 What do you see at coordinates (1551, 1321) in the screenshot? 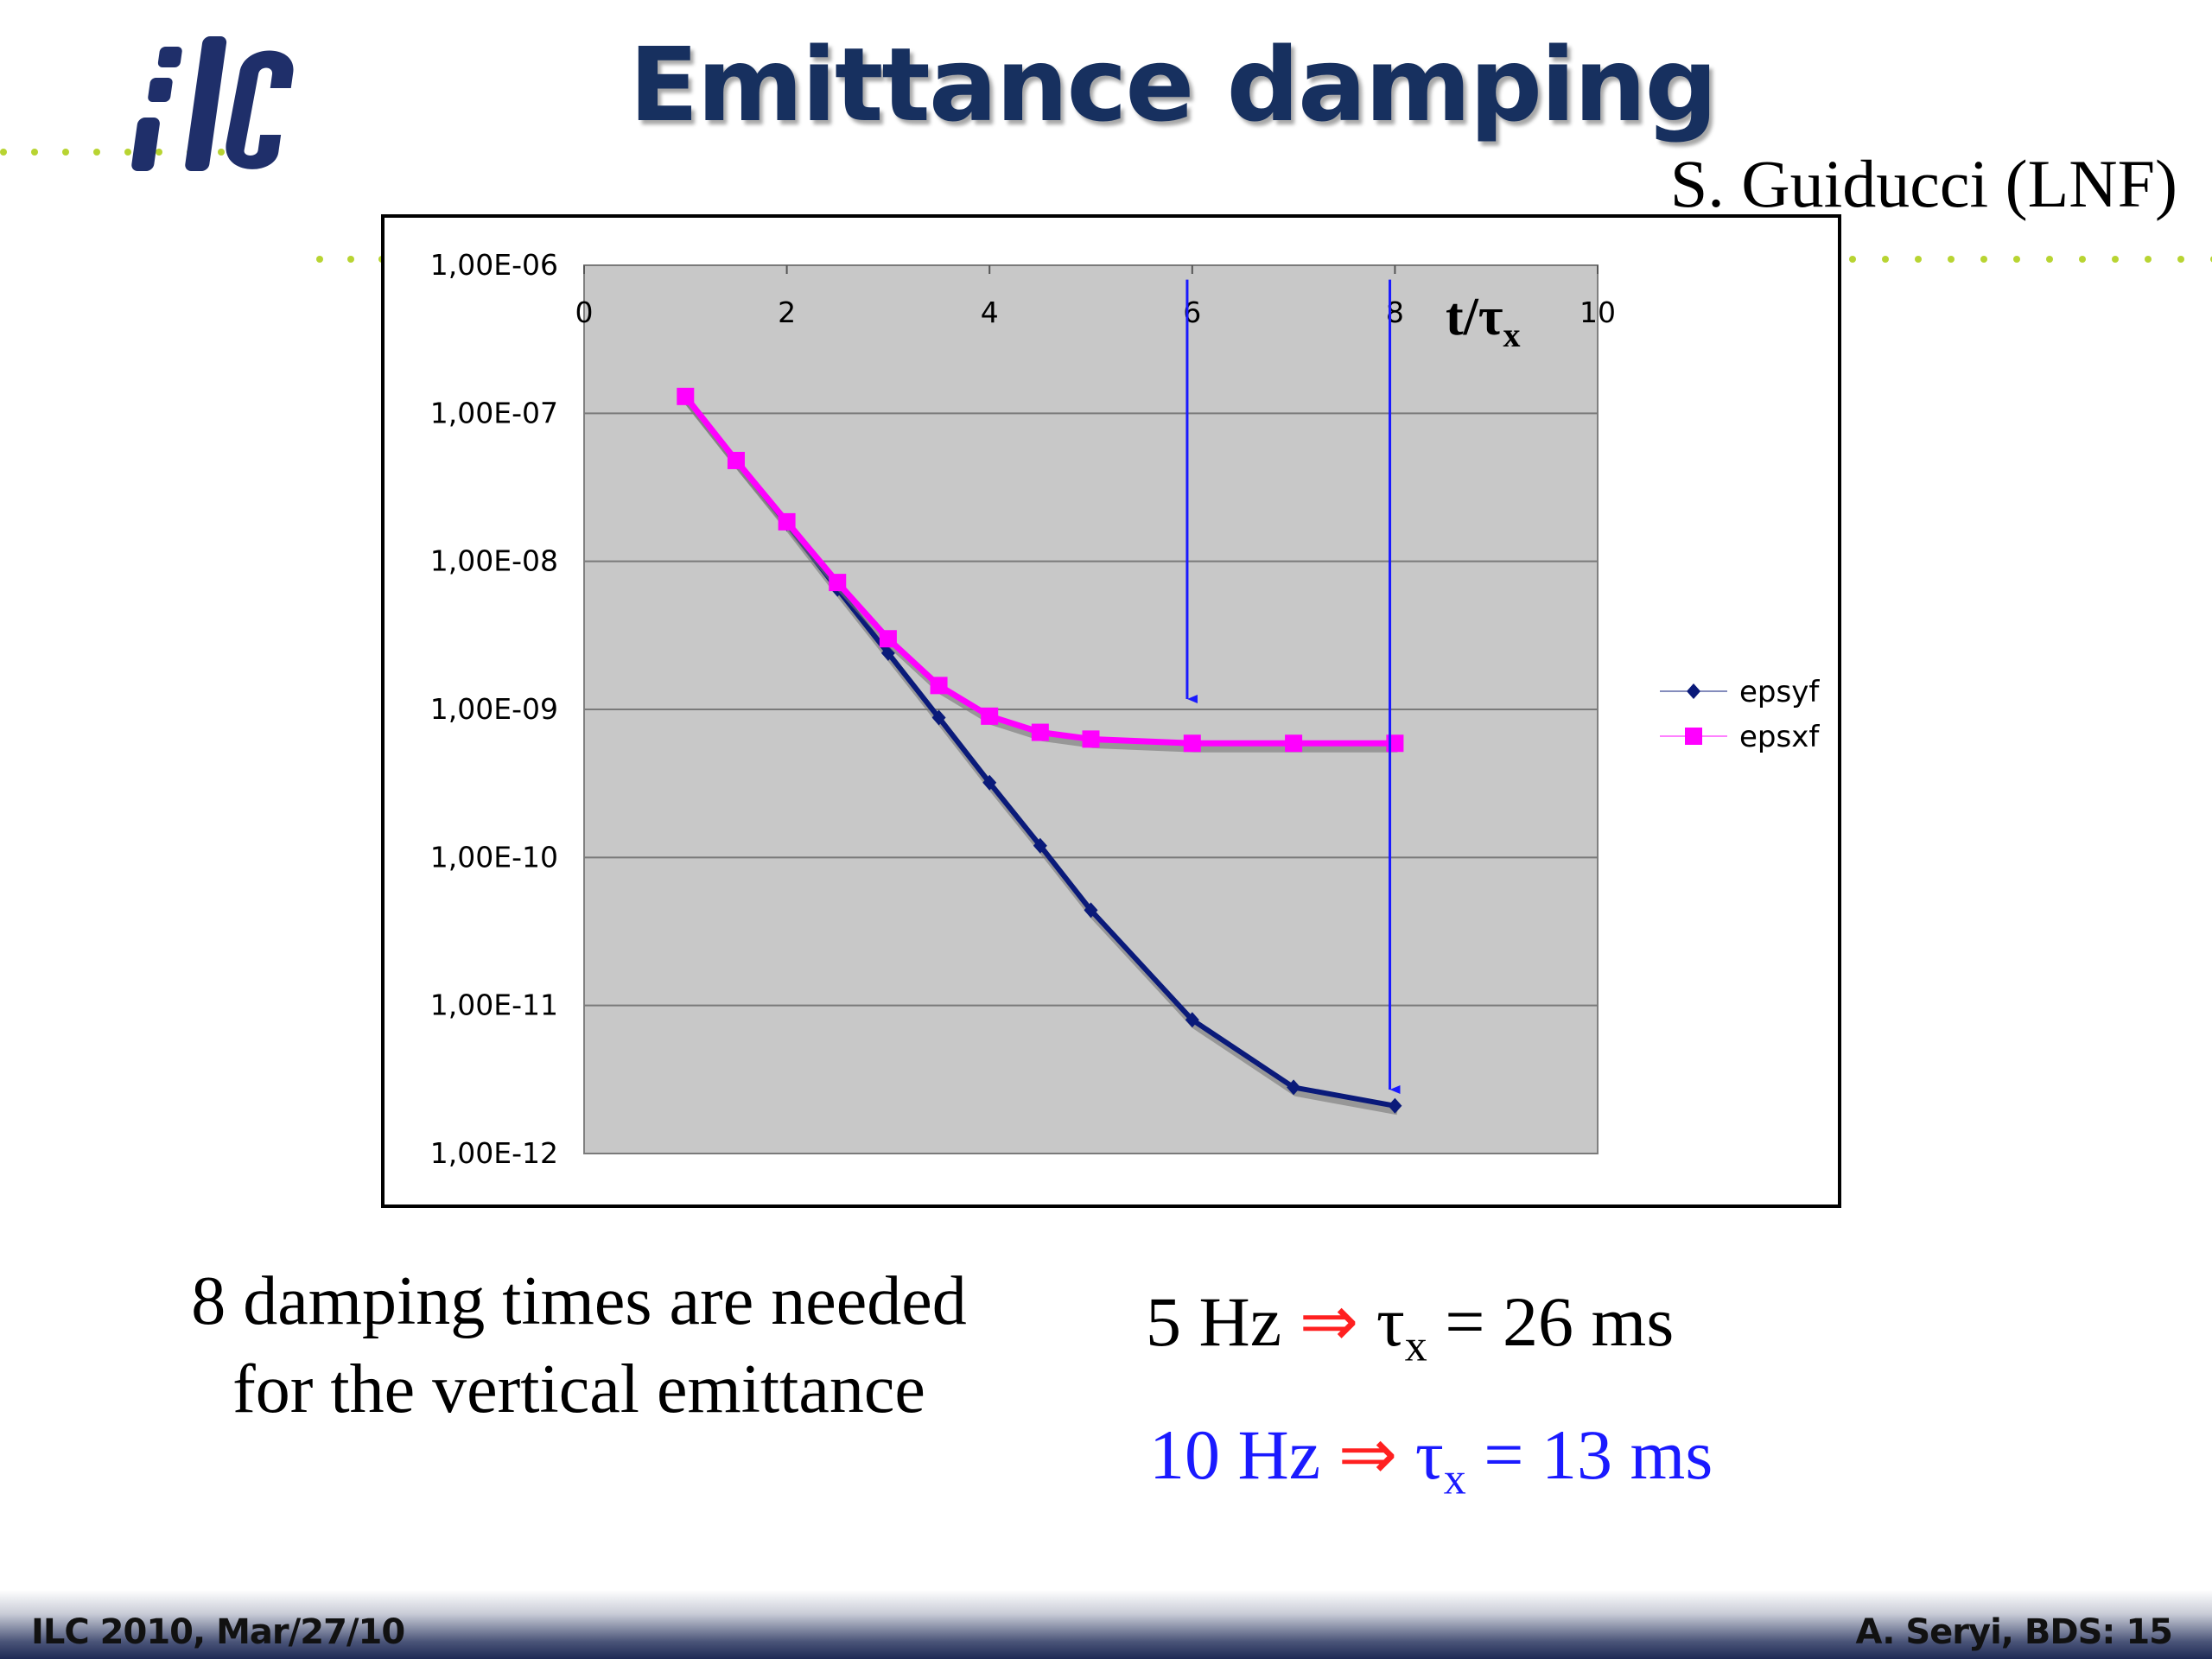
I see `formula-rhs: = 26 ms` at bounding box center [1551, 1321].